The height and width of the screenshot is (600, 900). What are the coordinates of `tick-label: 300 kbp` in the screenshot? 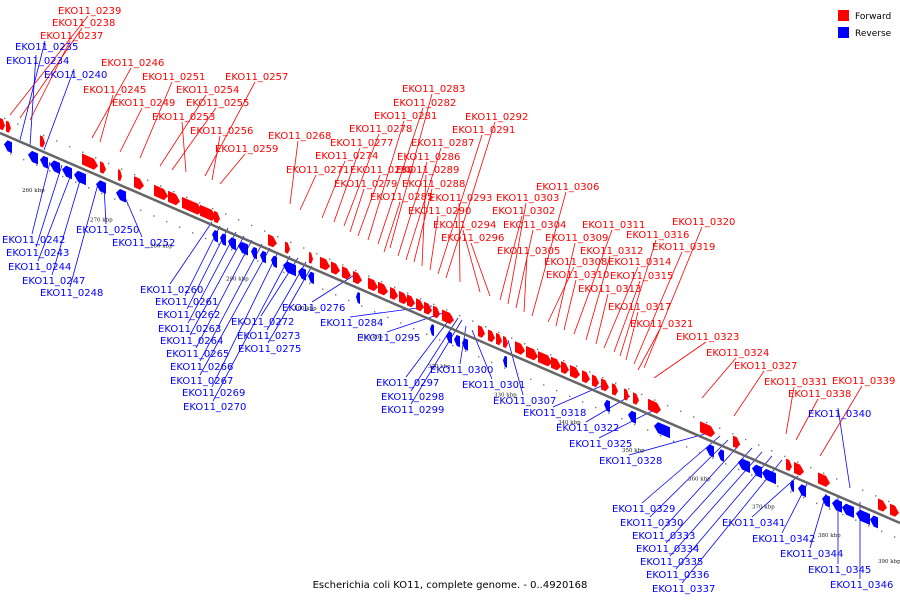 It's located at (305, 309).